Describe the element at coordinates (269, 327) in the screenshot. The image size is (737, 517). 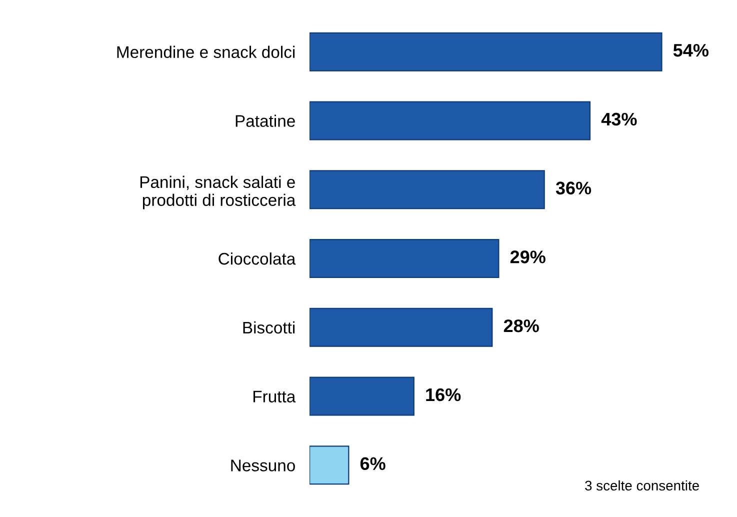
I see `y-tick-label: Biscotti` at that location.